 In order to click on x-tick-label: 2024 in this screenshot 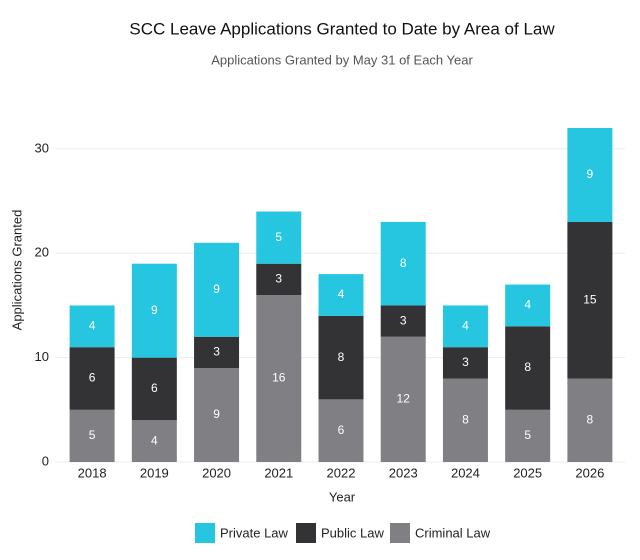, I will do `click(465, 472)`.